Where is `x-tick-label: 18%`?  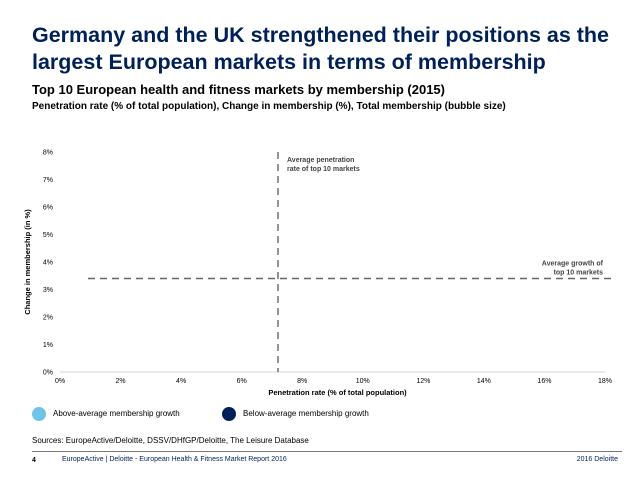 x-tick-label: 18% is located at coordinates (605, 381).